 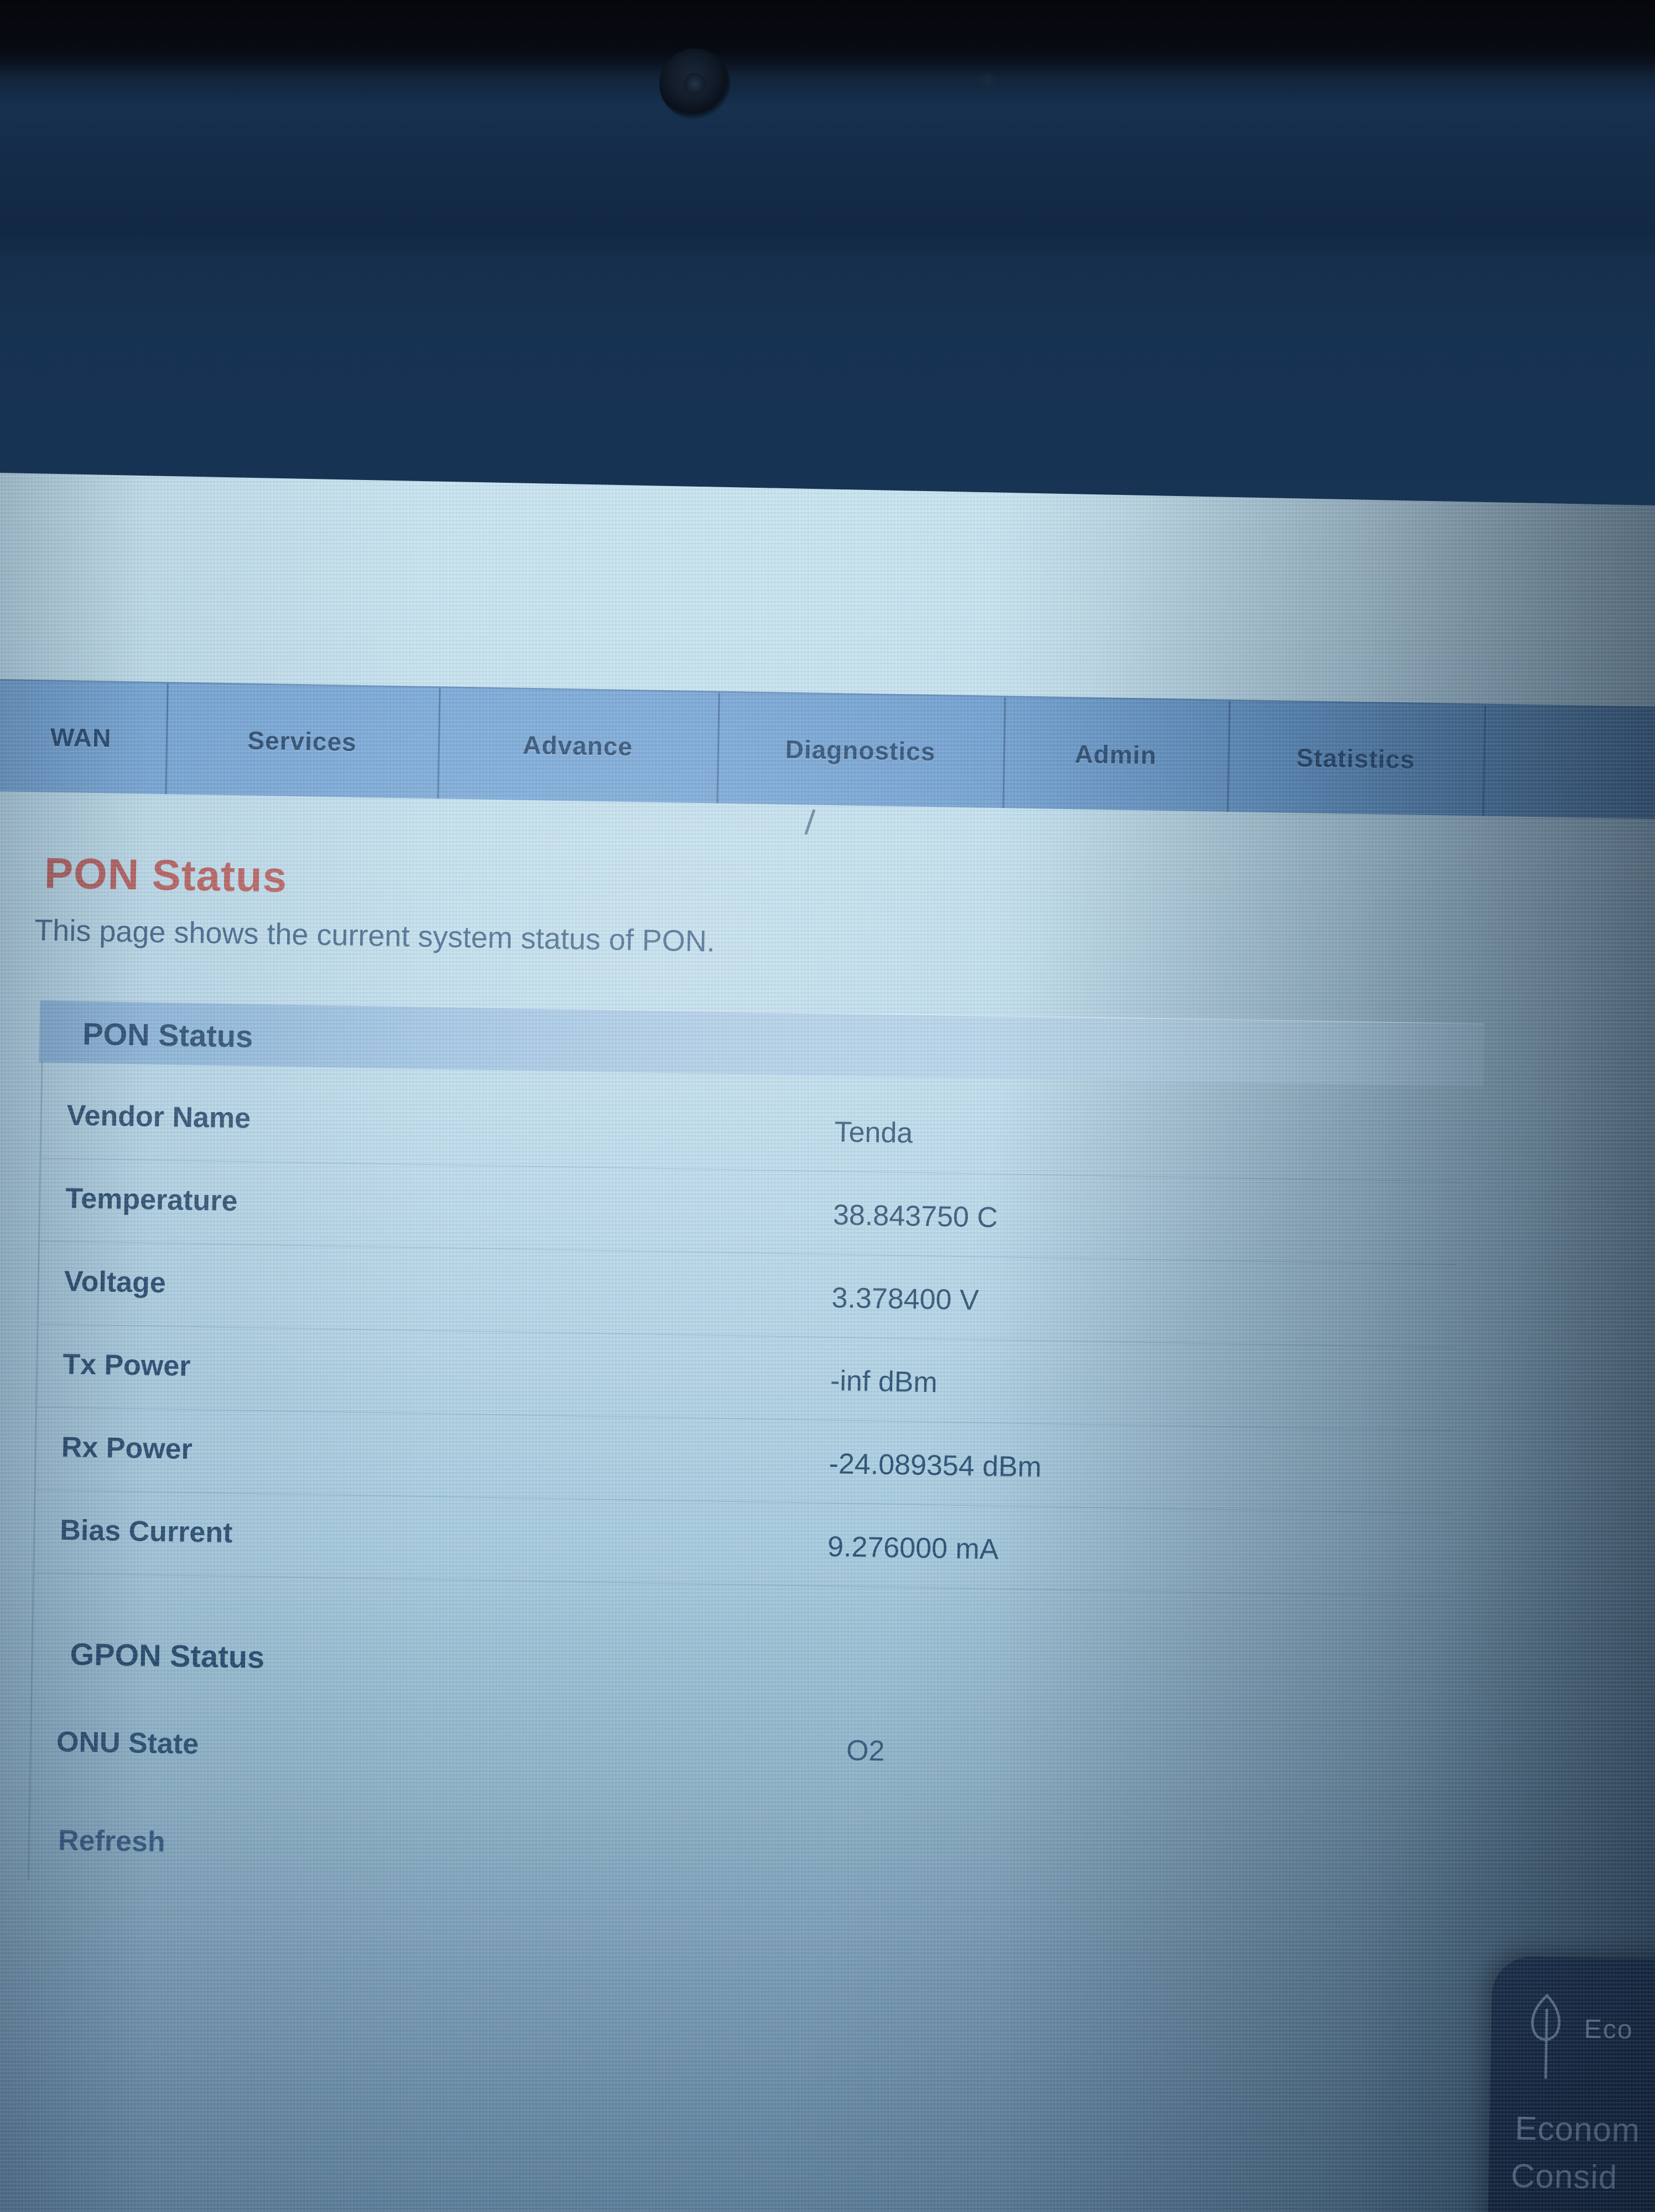 What do you see at coordinates (1116, 755) in the screenshot?
I see `tab-admin: Admin` at bounding box center [1116, 755].